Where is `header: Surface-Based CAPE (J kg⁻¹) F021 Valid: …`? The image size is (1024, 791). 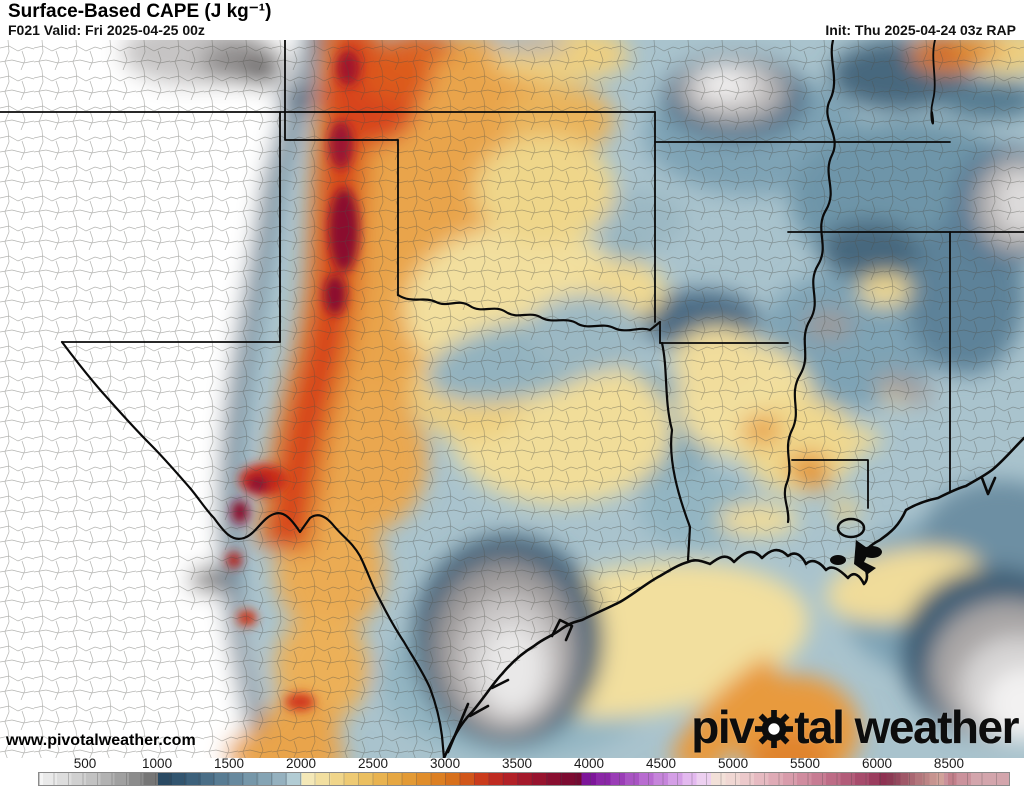
header: Surface-Based CAPE (J kg⁻¹) F021 Valid: … is located at coordinates (512, 20).